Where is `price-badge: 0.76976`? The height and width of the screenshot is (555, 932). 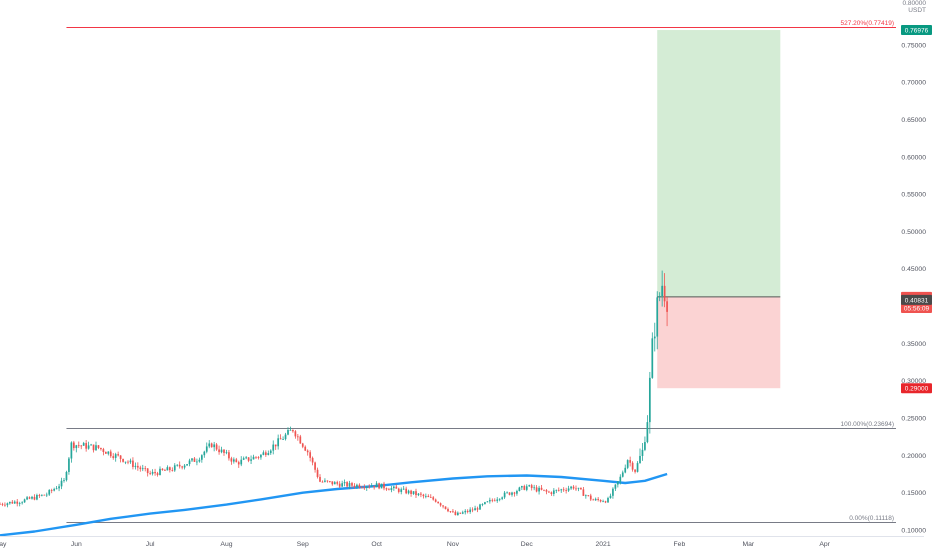
price-badge: 0.76976 is located at coordinates (916, 30).